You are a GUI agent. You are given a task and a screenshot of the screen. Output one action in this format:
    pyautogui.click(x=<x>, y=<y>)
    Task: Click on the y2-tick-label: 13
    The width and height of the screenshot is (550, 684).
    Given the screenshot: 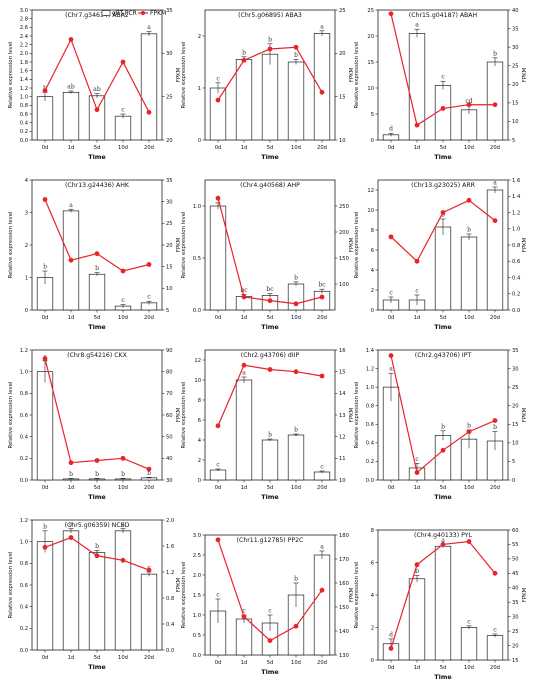 What is the action you would take?
    pyautogui.click(x=342, y=416)
    